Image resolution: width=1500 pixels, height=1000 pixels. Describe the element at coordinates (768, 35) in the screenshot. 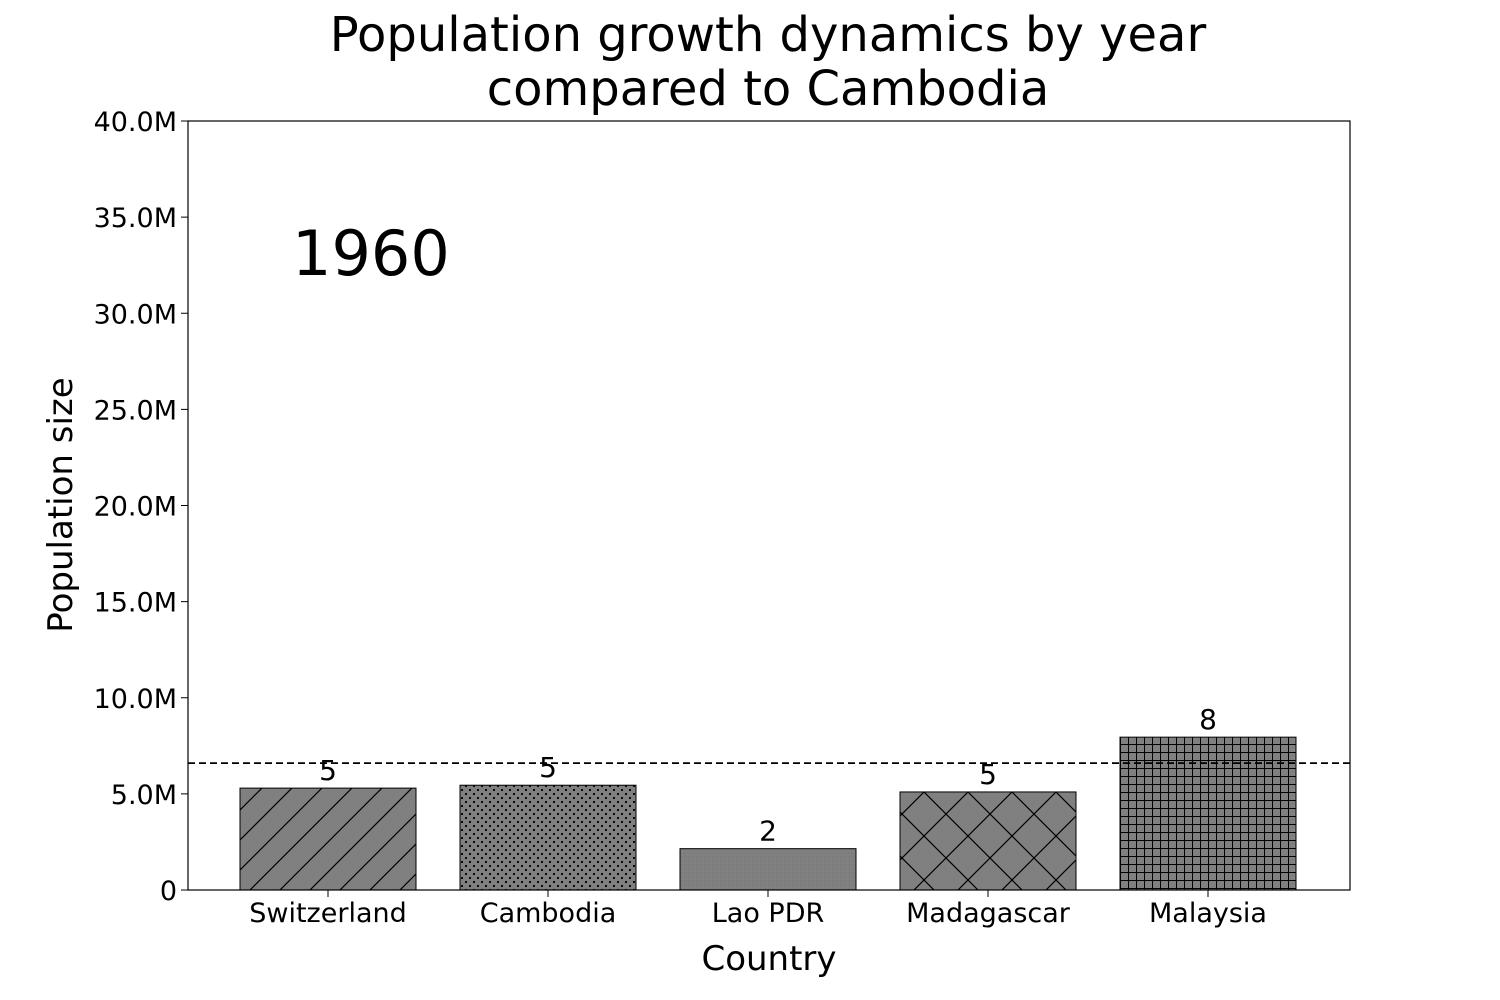

I see `chart-title-line-1: Population growth dynamics by year` at that location.